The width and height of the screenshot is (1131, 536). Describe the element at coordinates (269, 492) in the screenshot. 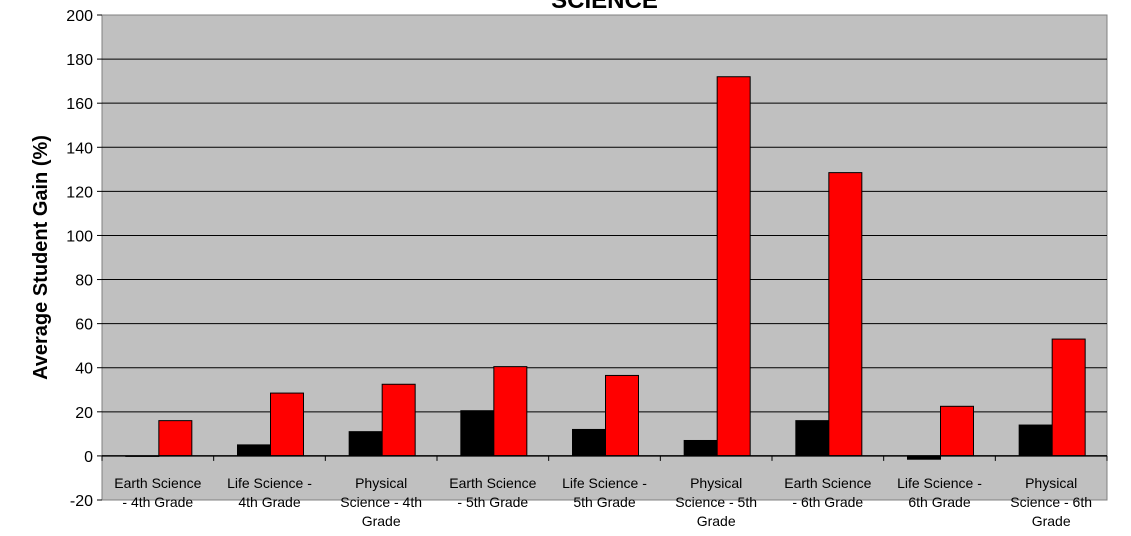

I see `x-category-label: Life Science -4th Grade` at that location.